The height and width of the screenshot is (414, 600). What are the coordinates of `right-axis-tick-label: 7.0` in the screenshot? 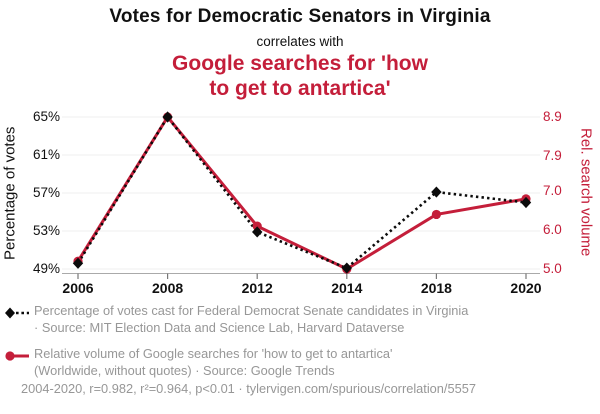 It's located at (552, 191).